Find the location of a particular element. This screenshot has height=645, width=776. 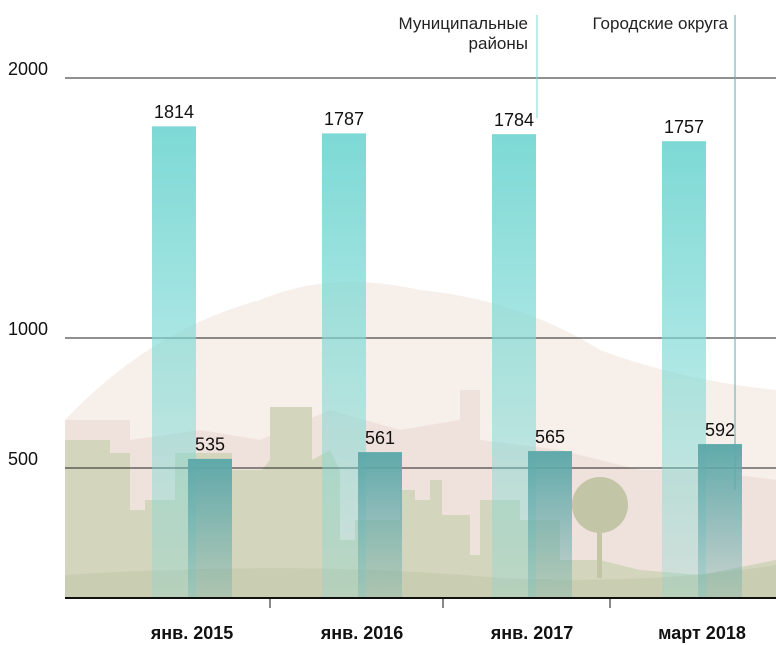

y-tick-label: 1000 is located at coordinates (28, 329).